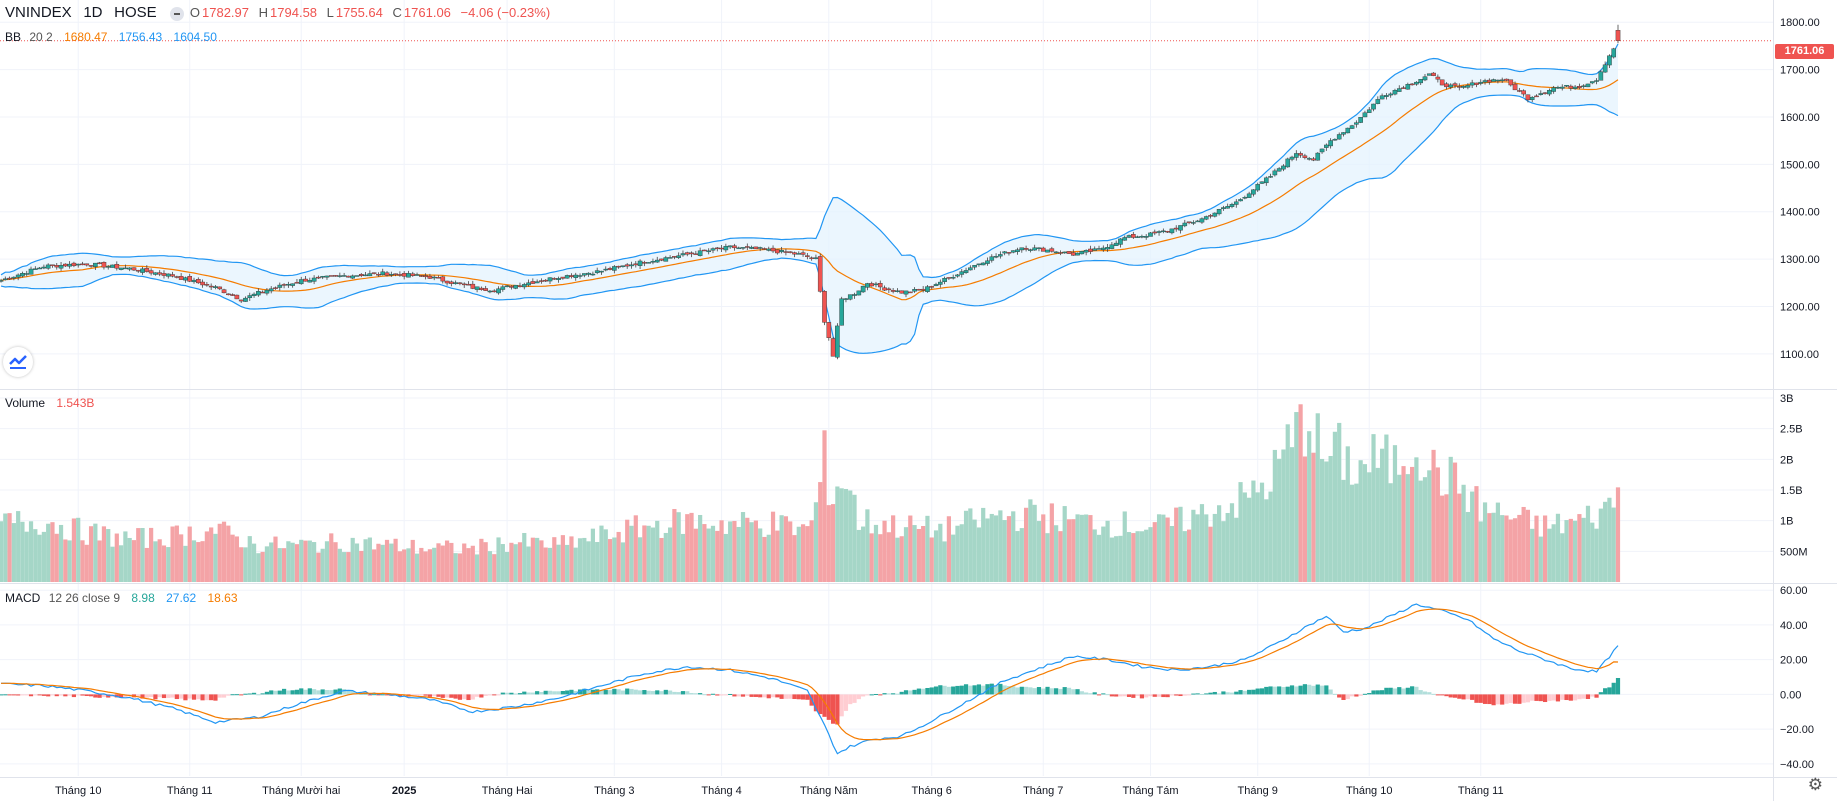 The image size is (1837, 801). I want to click on bb-legend: BB 20 2 1680.47 1756.43 1604.50, so click(112, 37).